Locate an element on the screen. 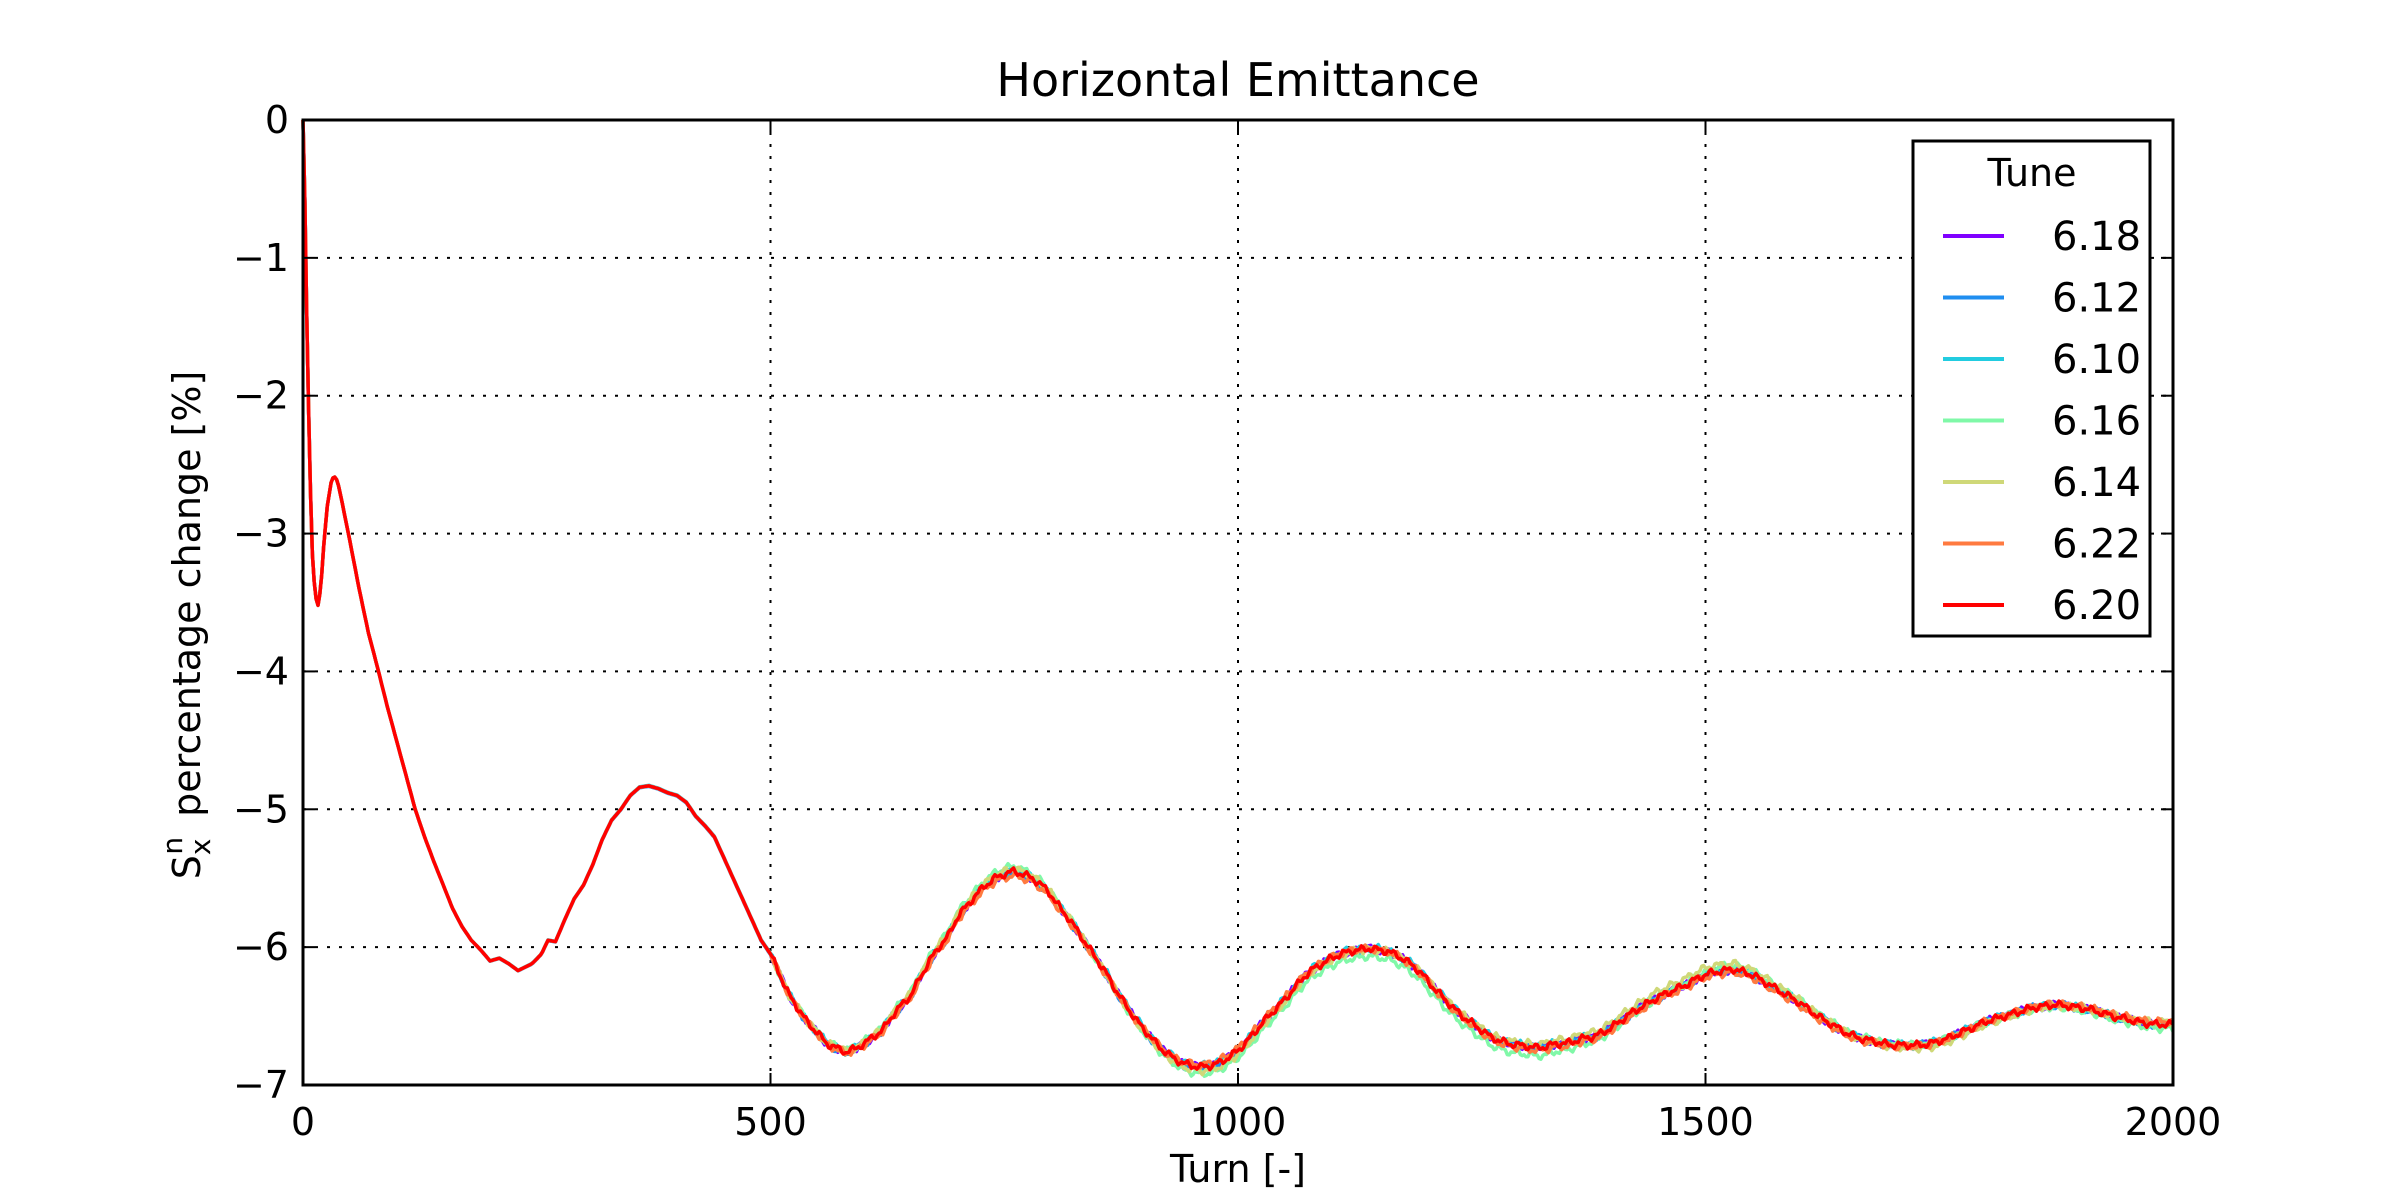 The image size is (2400, 1200). x-tick-label: 1000 is located at coordinates (1238, 1122).